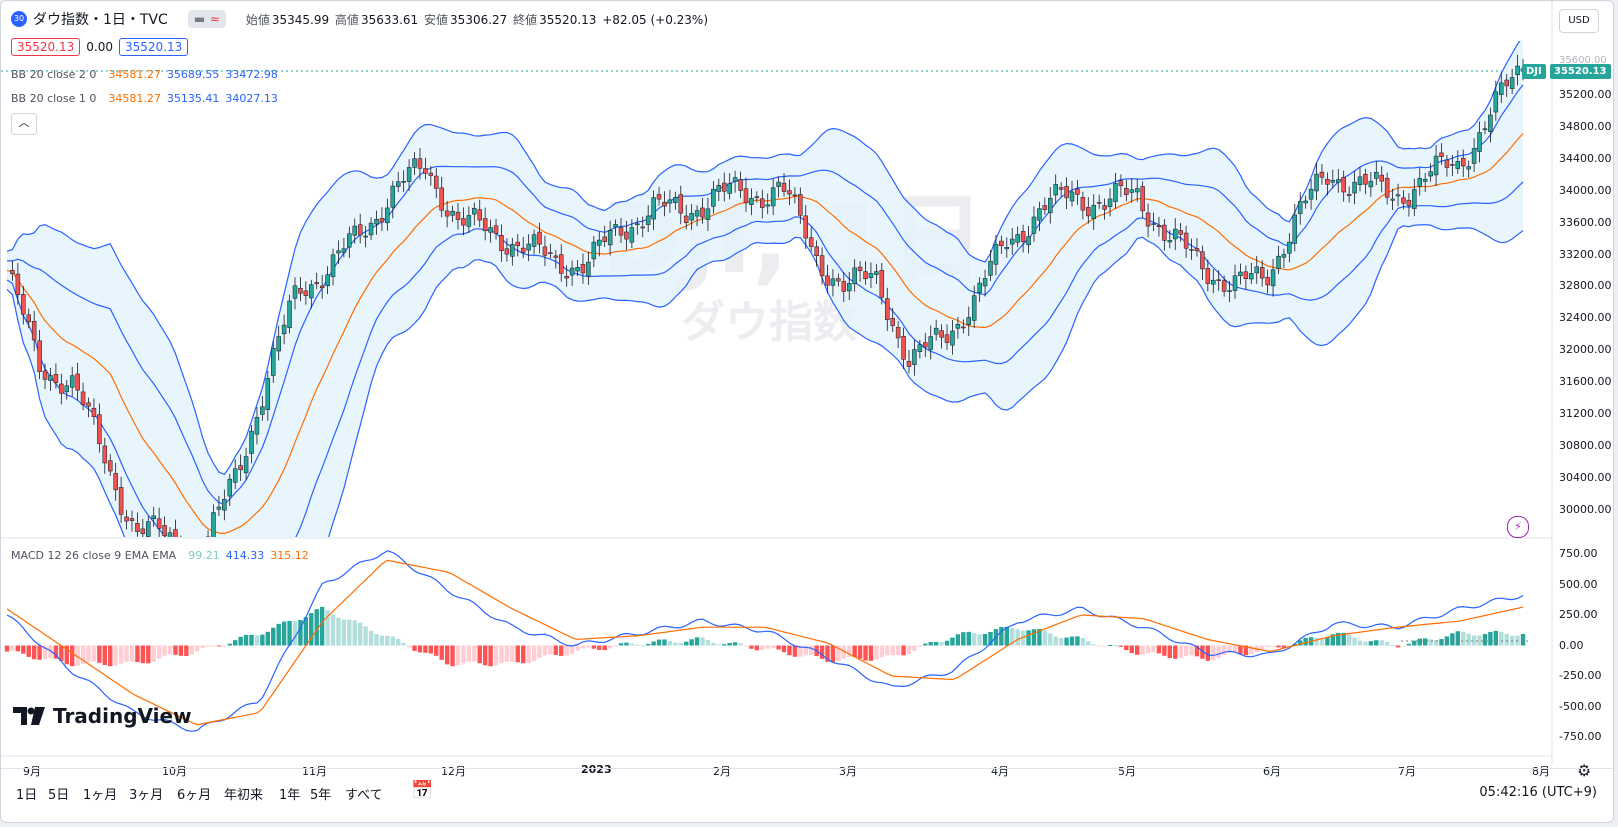 This screenshot has width=1618, height=827. Describe the element at coordinates (54, 98) in the screenshot. I see `bb1-label: BB 20 close 1 0` at that location.